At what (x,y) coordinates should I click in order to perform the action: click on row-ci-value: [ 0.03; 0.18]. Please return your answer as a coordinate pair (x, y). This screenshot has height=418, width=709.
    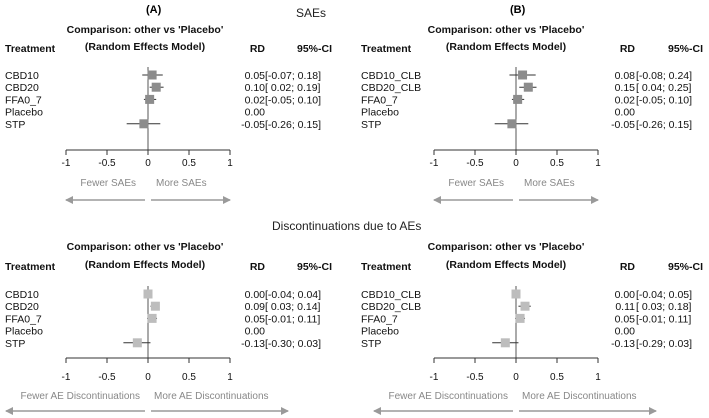
    Looking at the image, I should click on (664, 307).